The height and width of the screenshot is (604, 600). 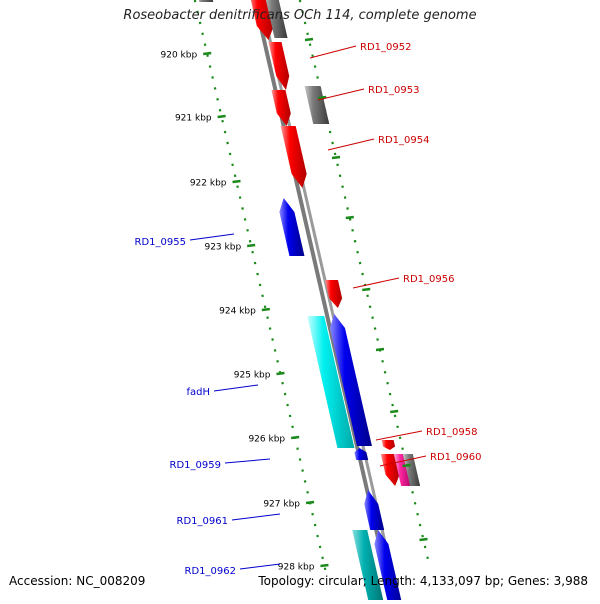 I want to click on gene-label-rd1-0958: RD1_0958, so click(x=451, y=432).